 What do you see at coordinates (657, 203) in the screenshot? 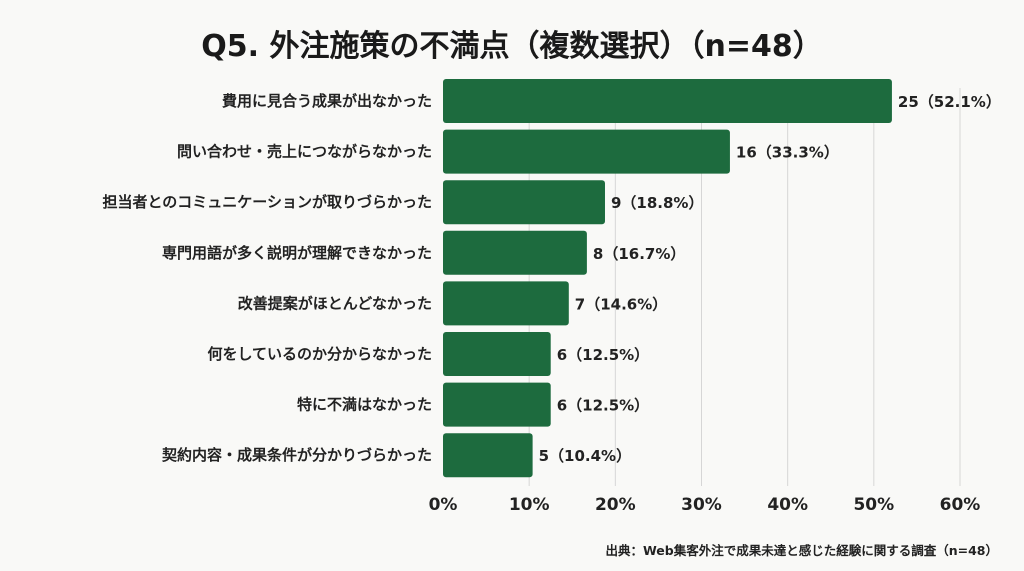
I see `data-label: 9（18.8%）` at bounding box center [657, 203].